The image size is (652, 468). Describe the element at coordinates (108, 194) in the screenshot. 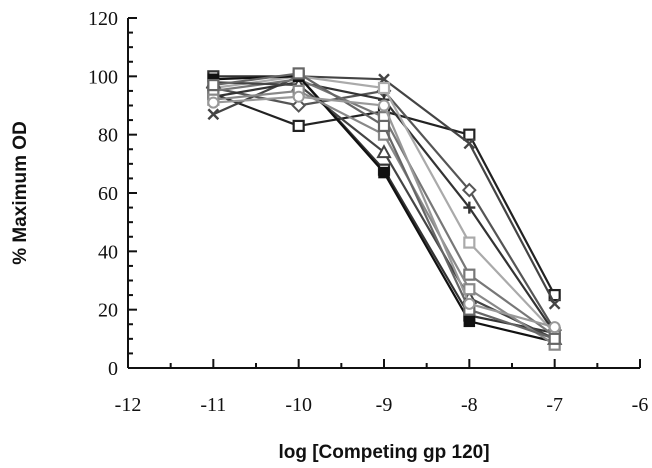

I see `y-tick-label-60: 60` at that location.